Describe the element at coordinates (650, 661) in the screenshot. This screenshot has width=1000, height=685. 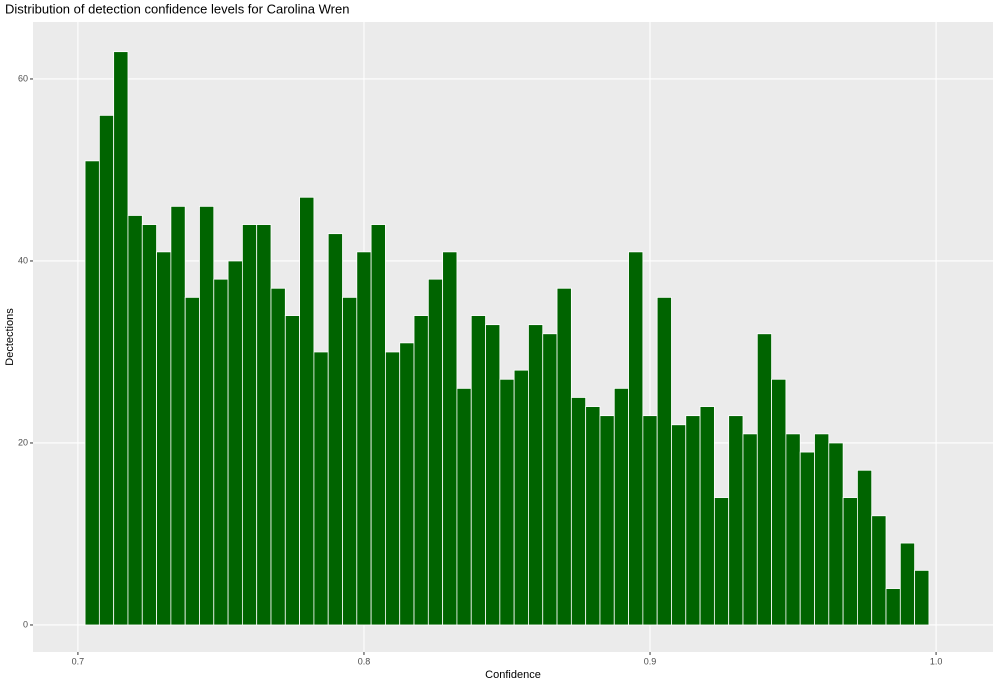
I see `x-tick-label: 0.9` at that location.